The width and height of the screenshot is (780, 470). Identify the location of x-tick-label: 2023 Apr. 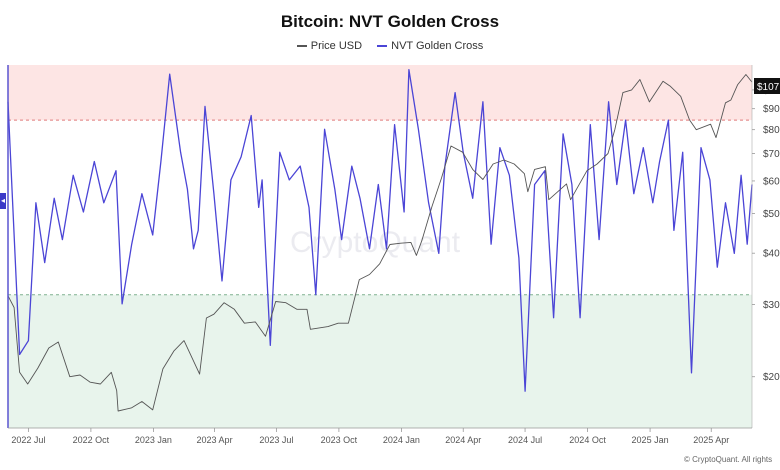
(215, 440).